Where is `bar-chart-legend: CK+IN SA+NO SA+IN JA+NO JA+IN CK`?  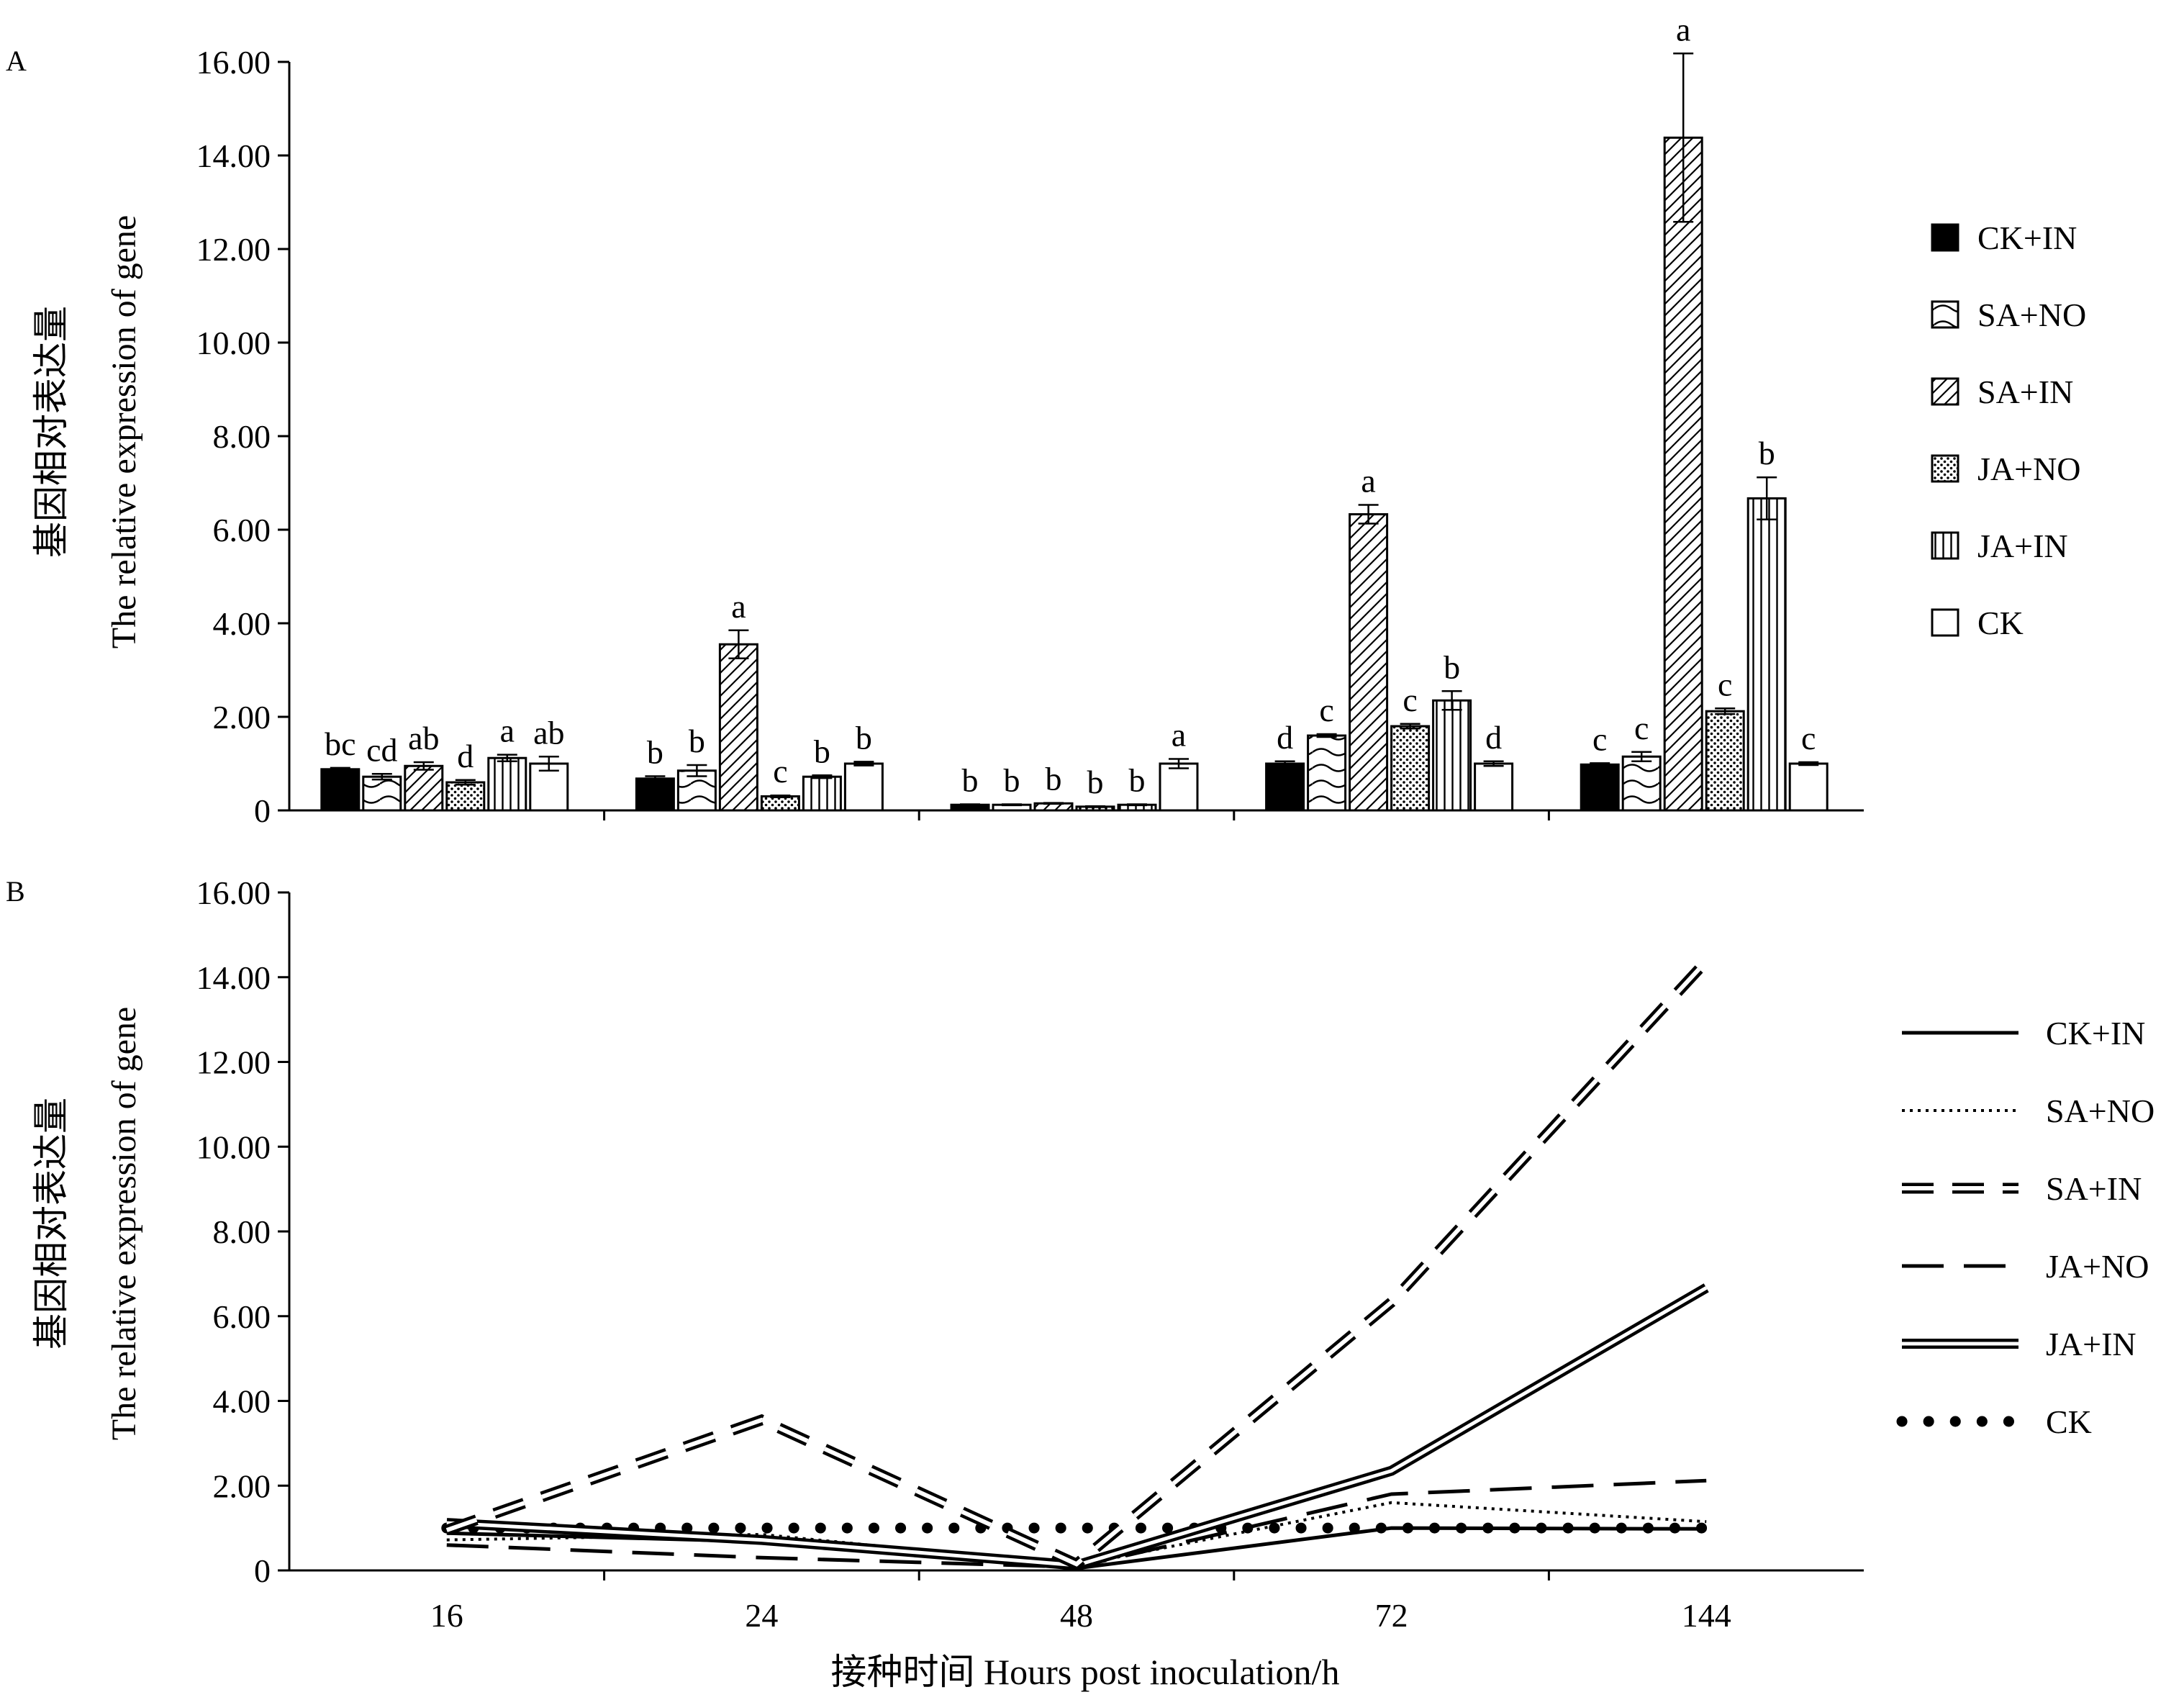 bar-chart-legend: CK+IN SA+NO SA+IN JA+NO JA+IN CK is located at coordinates (2008, 430).